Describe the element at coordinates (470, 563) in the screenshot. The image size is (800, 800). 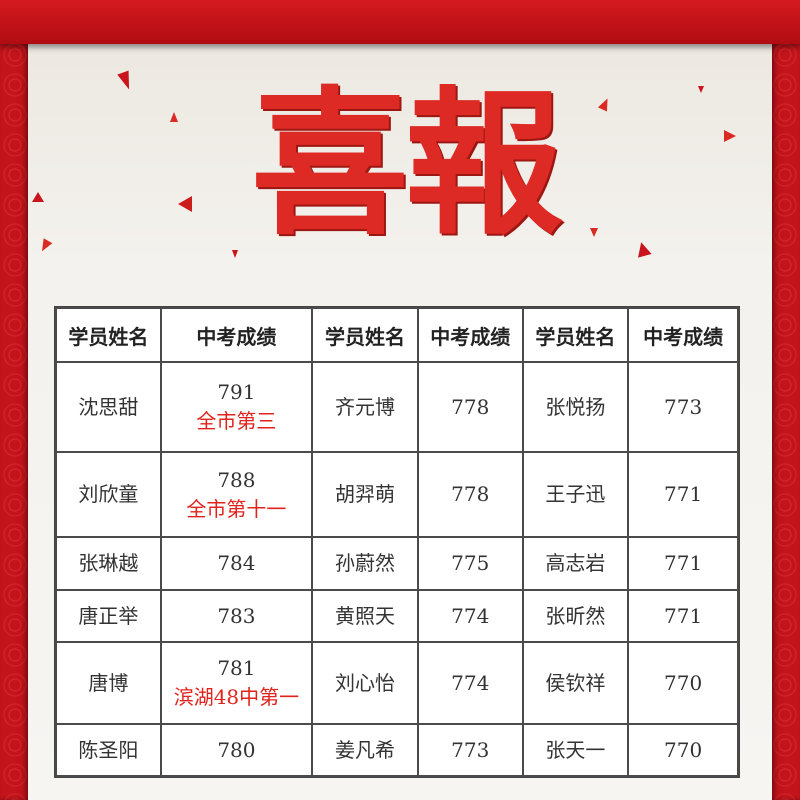
I see `score: 775` at that location.